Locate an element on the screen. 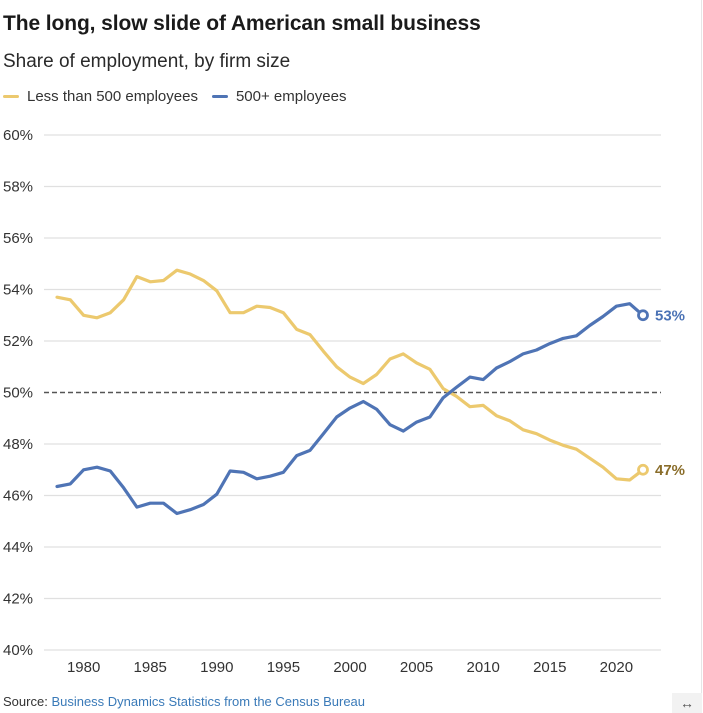 The width and height of the screenshot is (703, 713). legend-label-small-business: Less than 500 employees is located at coordinates (112, 96).